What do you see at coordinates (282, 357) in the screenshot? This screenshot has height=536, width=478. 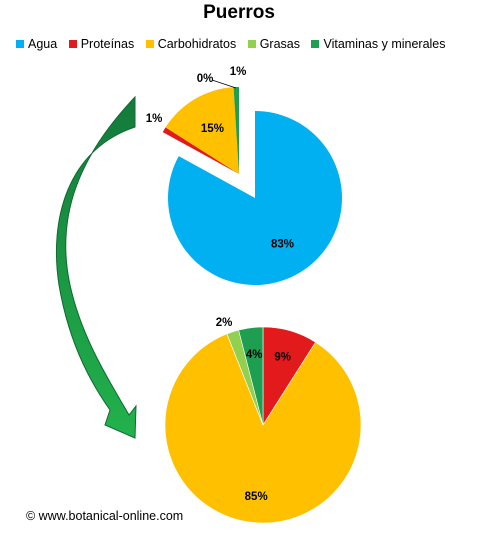 I see `pie2-label-proteinas: 9%` at bounding box center [282, 357].